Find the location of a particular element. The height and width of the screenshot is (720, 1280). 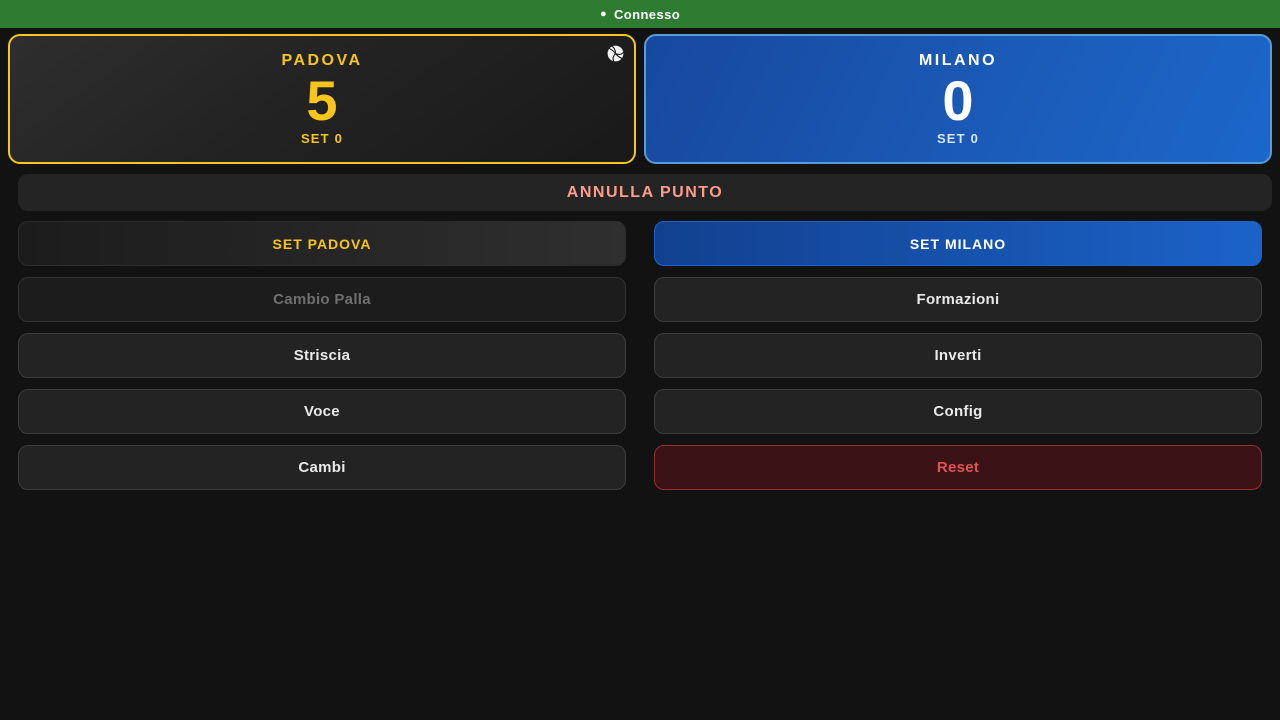

team-set-count-padova: SET 0 is located at coordinates (322, 138).